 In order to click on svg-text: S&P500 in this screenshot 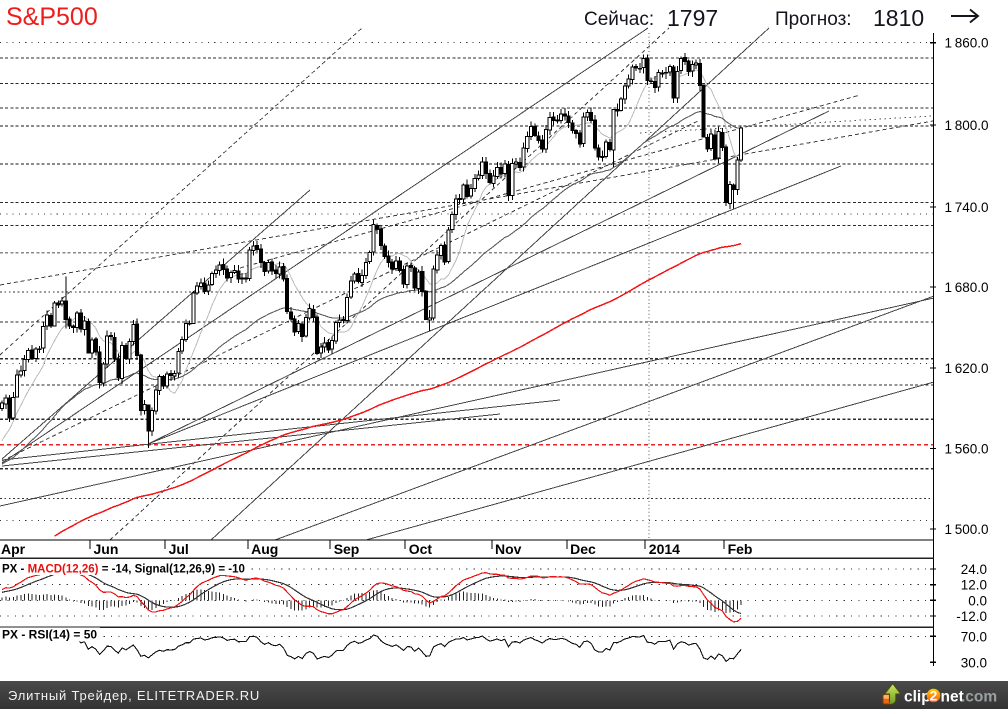, I will do `click(52, 17)`.